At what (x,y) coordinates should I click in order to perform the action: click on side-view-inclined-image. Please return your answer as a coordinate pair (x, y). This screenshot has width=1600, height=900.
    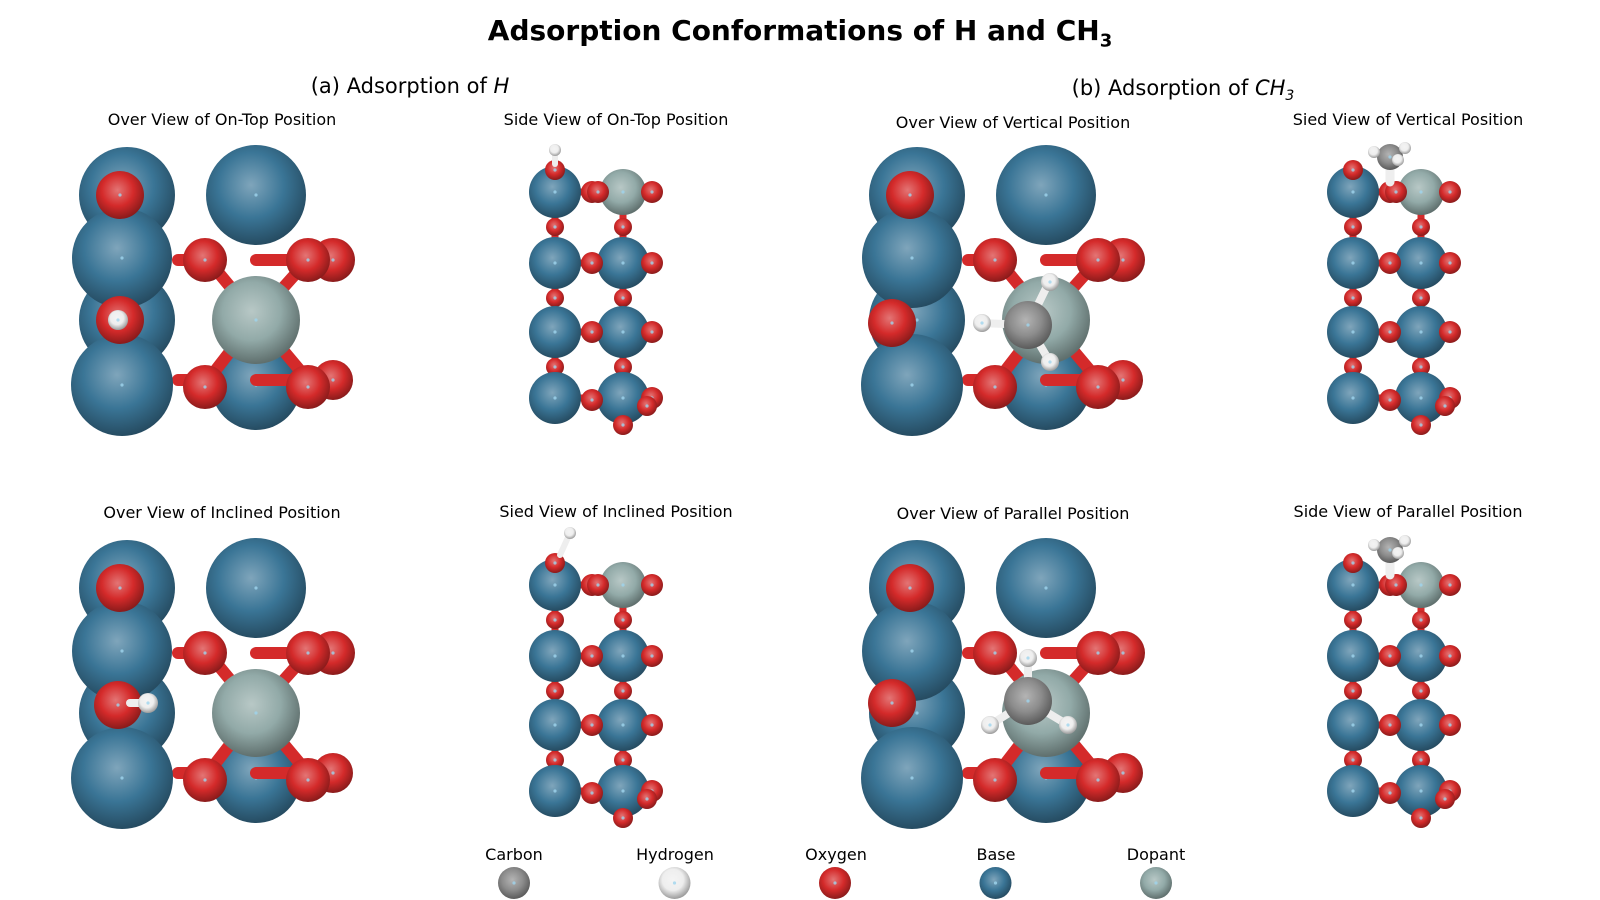
    Looking at the image, I should click on (596, 677).